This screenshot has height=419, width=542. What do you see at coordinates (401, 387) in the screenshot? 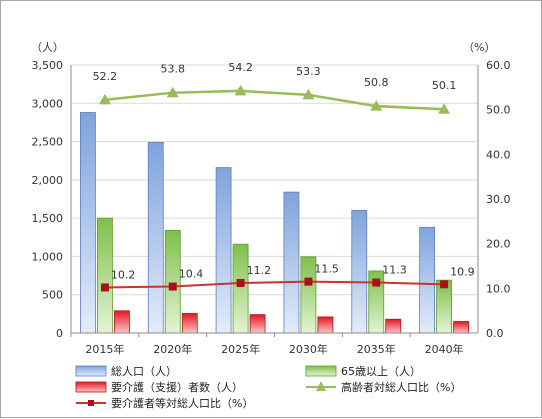
I see `legend-label: 高齢者対総人口比（%）` at bounding box center [401, 387].